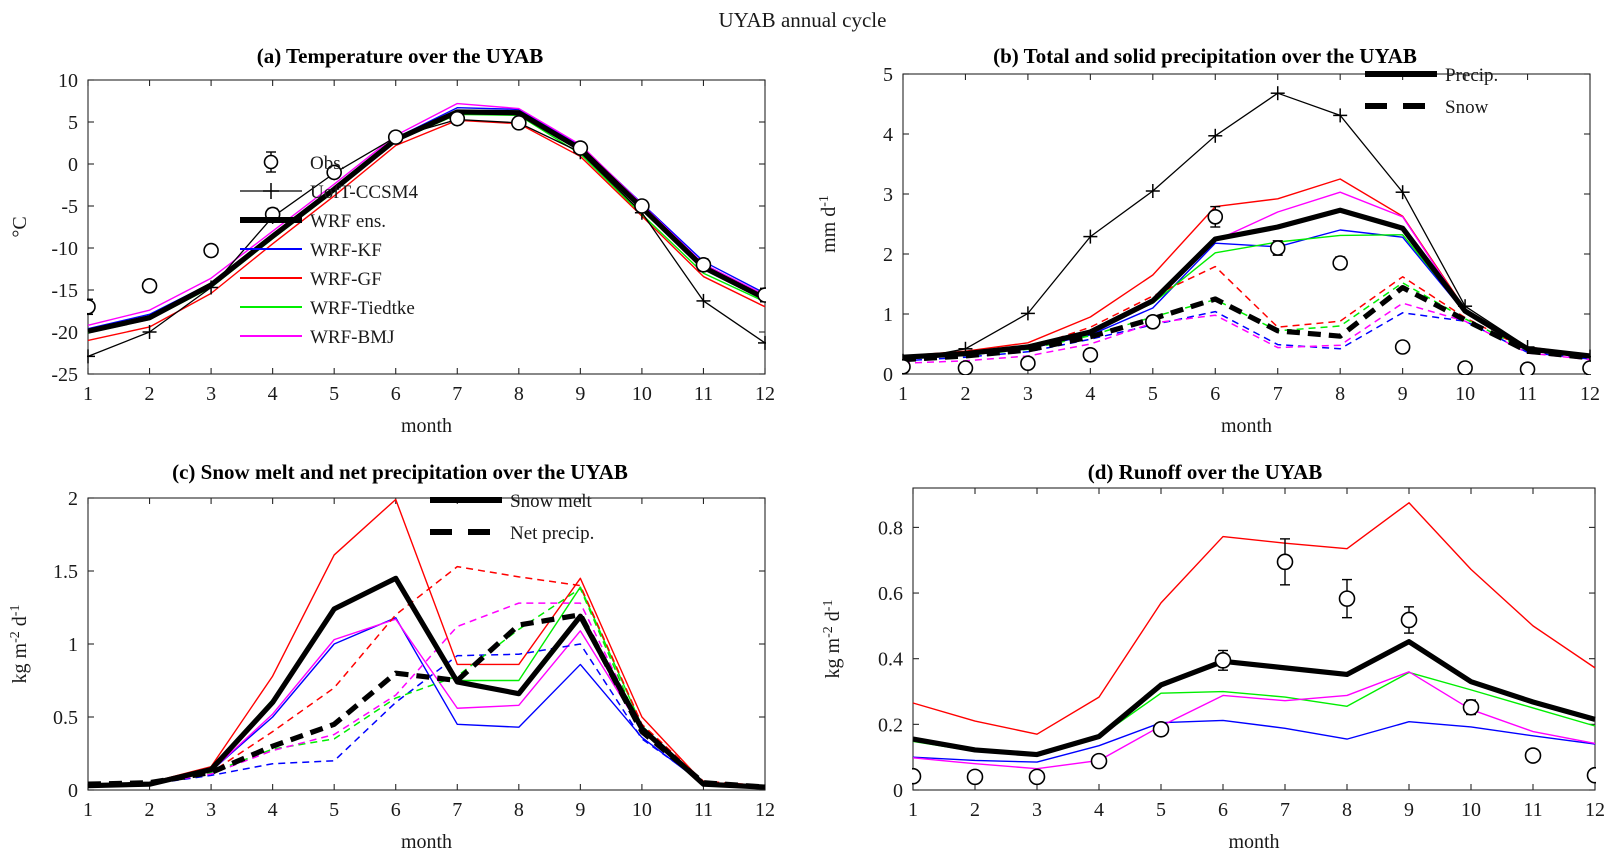  What do you see at coordinates (1431, 91) in the screenshot?
I see `legend: Precip. Snow` at bounding box center [1431, 91].